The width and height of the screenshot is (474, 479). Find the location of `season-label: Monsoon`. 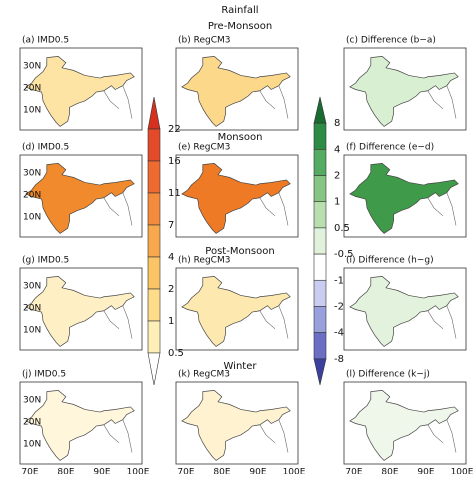

season-label: Monsoon is located at coordinates (240, 137).